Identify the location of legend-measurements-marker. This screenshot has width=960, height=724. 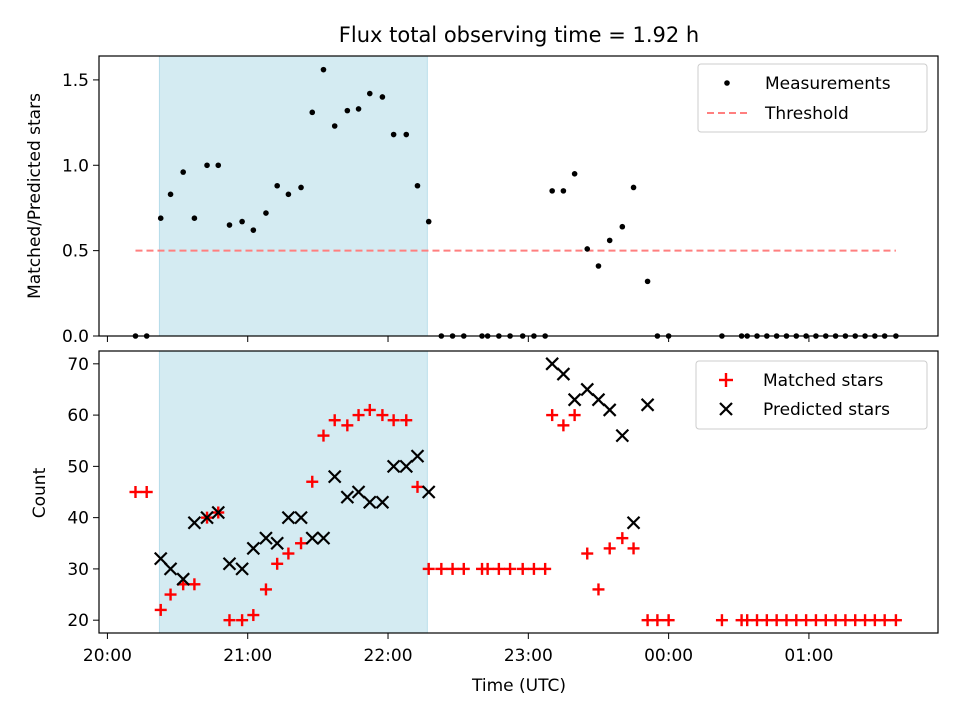
(727, 83).